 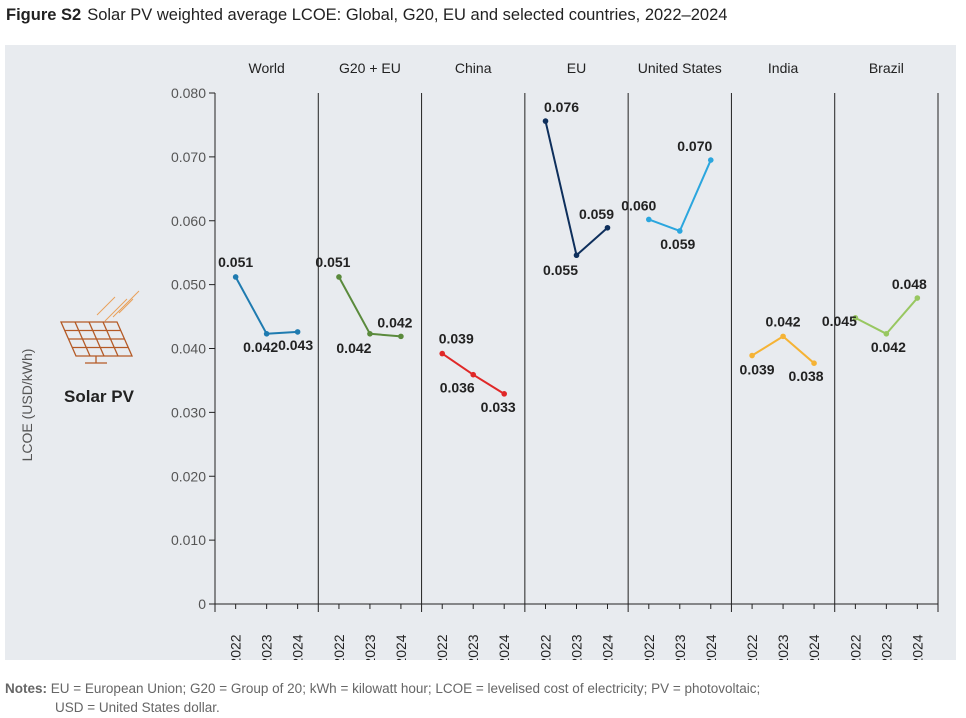 What do you see at coordinates (266, 68) in the screenshot?
I see `panel-header: World` at bounding box center [266, 68].